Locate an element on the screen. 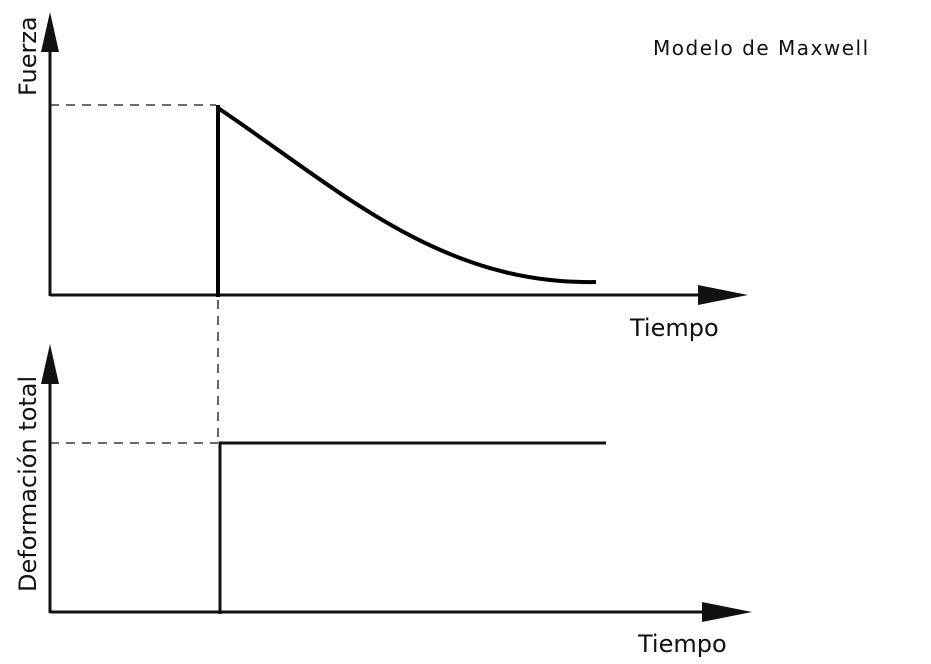 The width and height of the screenshot is (931, 664). force-decay-curve is located at coordinates (406, 195).